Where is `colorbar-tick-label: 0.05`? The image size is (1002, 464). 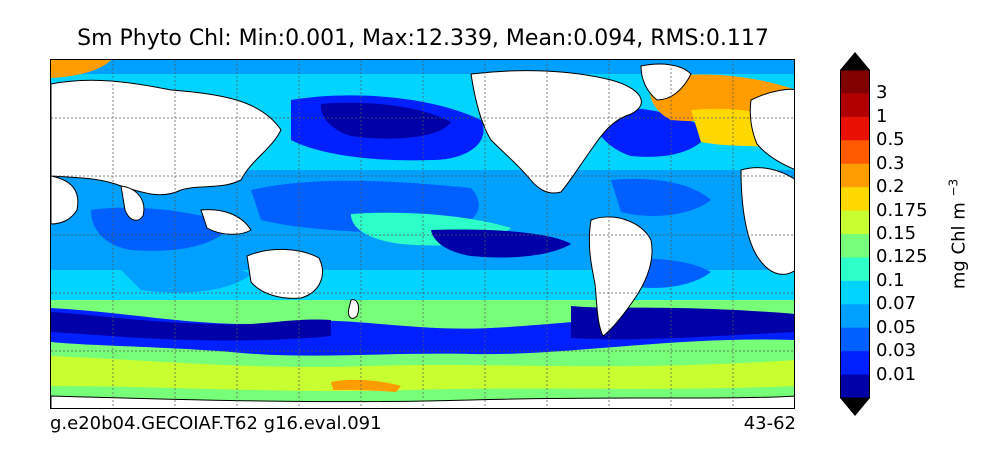
colorbar-tick-label: 0.05 is located at coordinates (896, 327).